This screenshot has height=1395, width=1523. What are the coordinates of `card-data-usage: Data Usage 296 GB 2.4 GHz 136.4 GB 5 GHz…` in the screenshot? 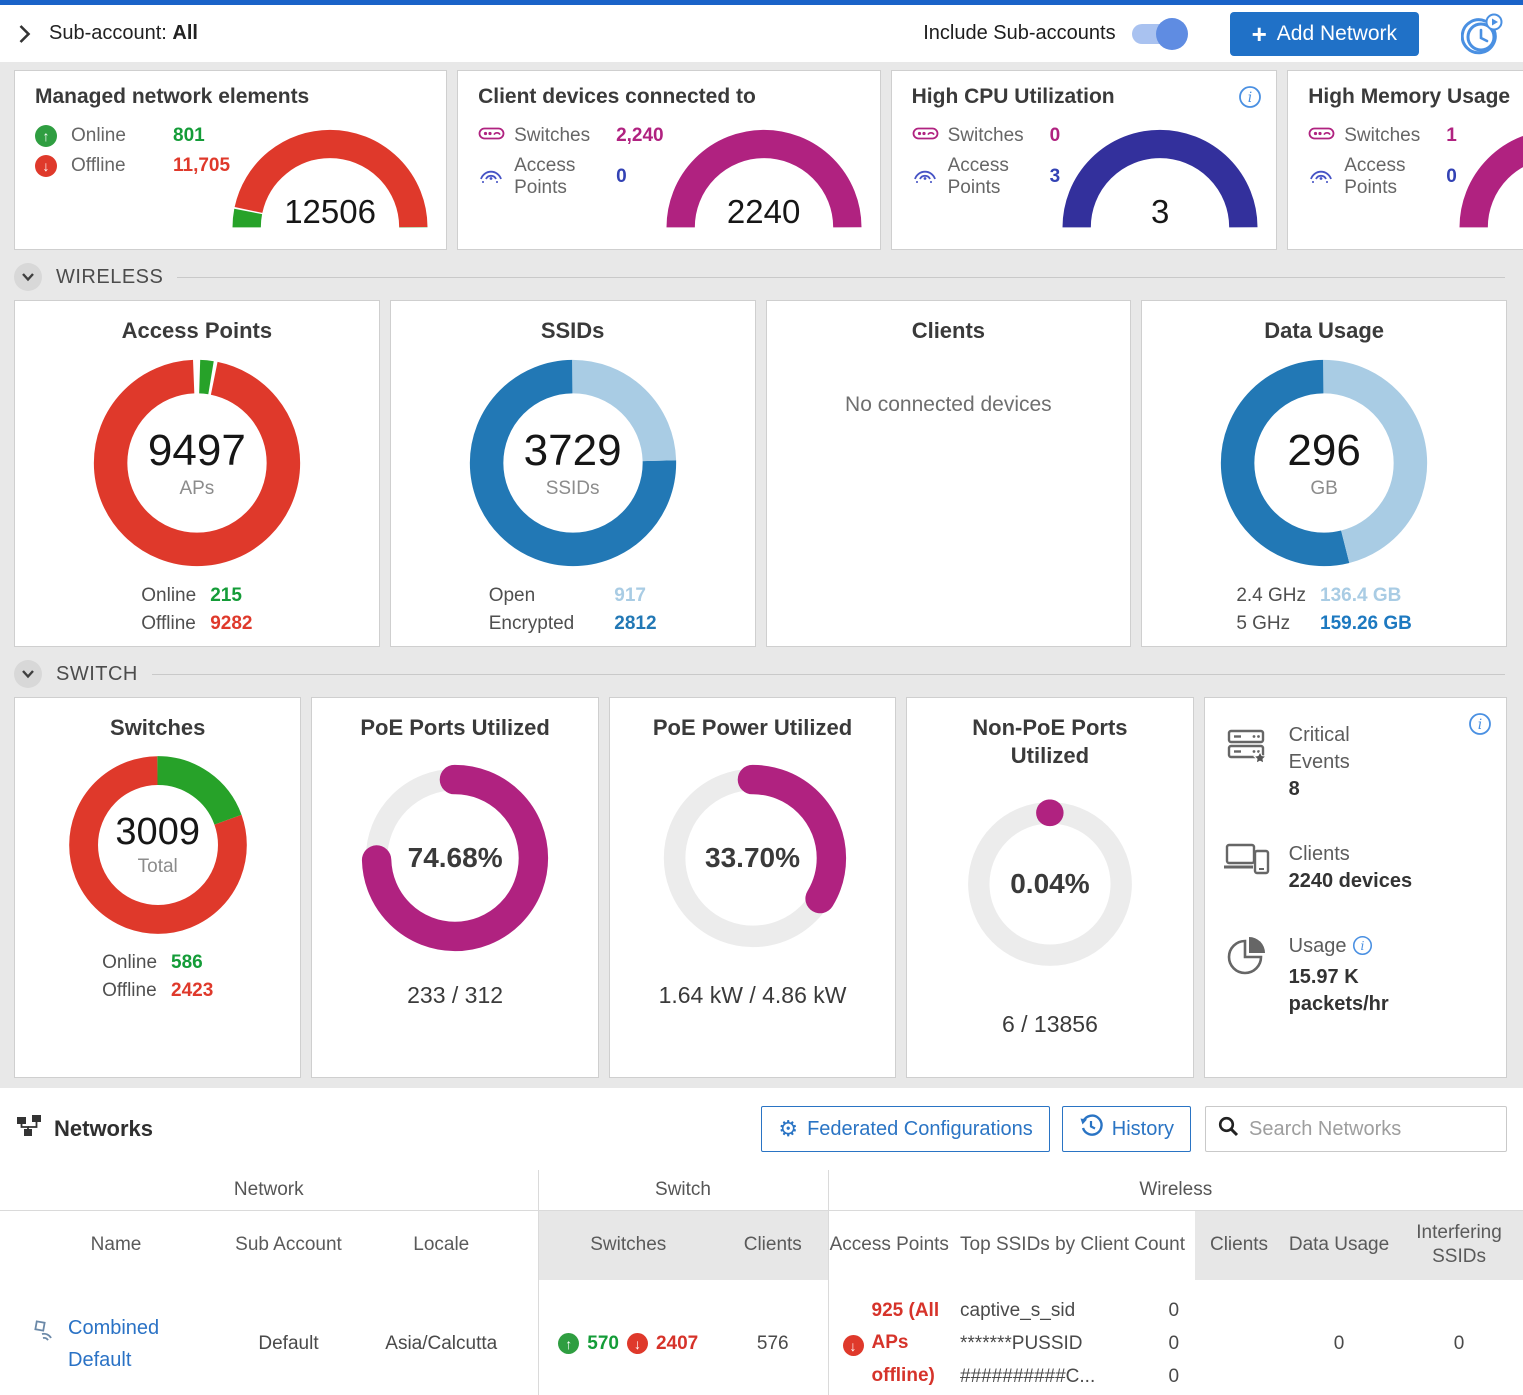 It's located at (1324, 473).